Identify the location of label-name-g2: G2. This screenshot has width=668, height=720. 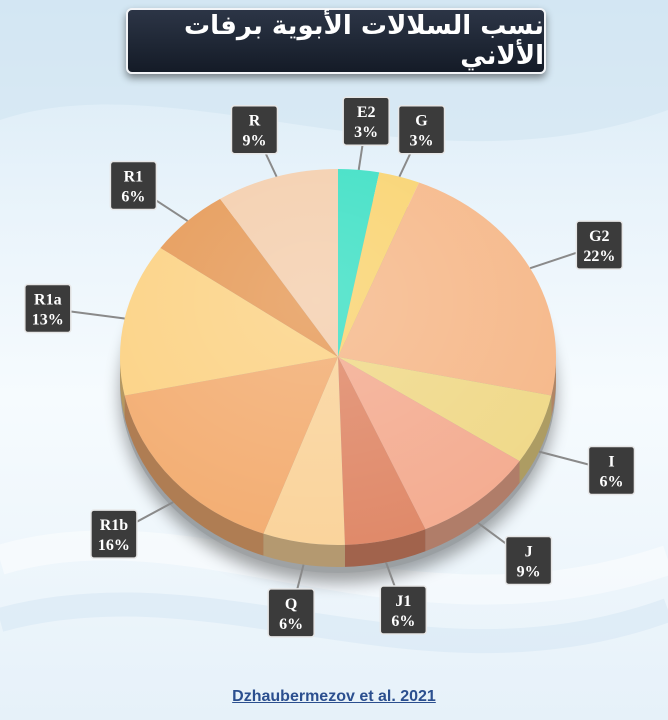
(599, 236).